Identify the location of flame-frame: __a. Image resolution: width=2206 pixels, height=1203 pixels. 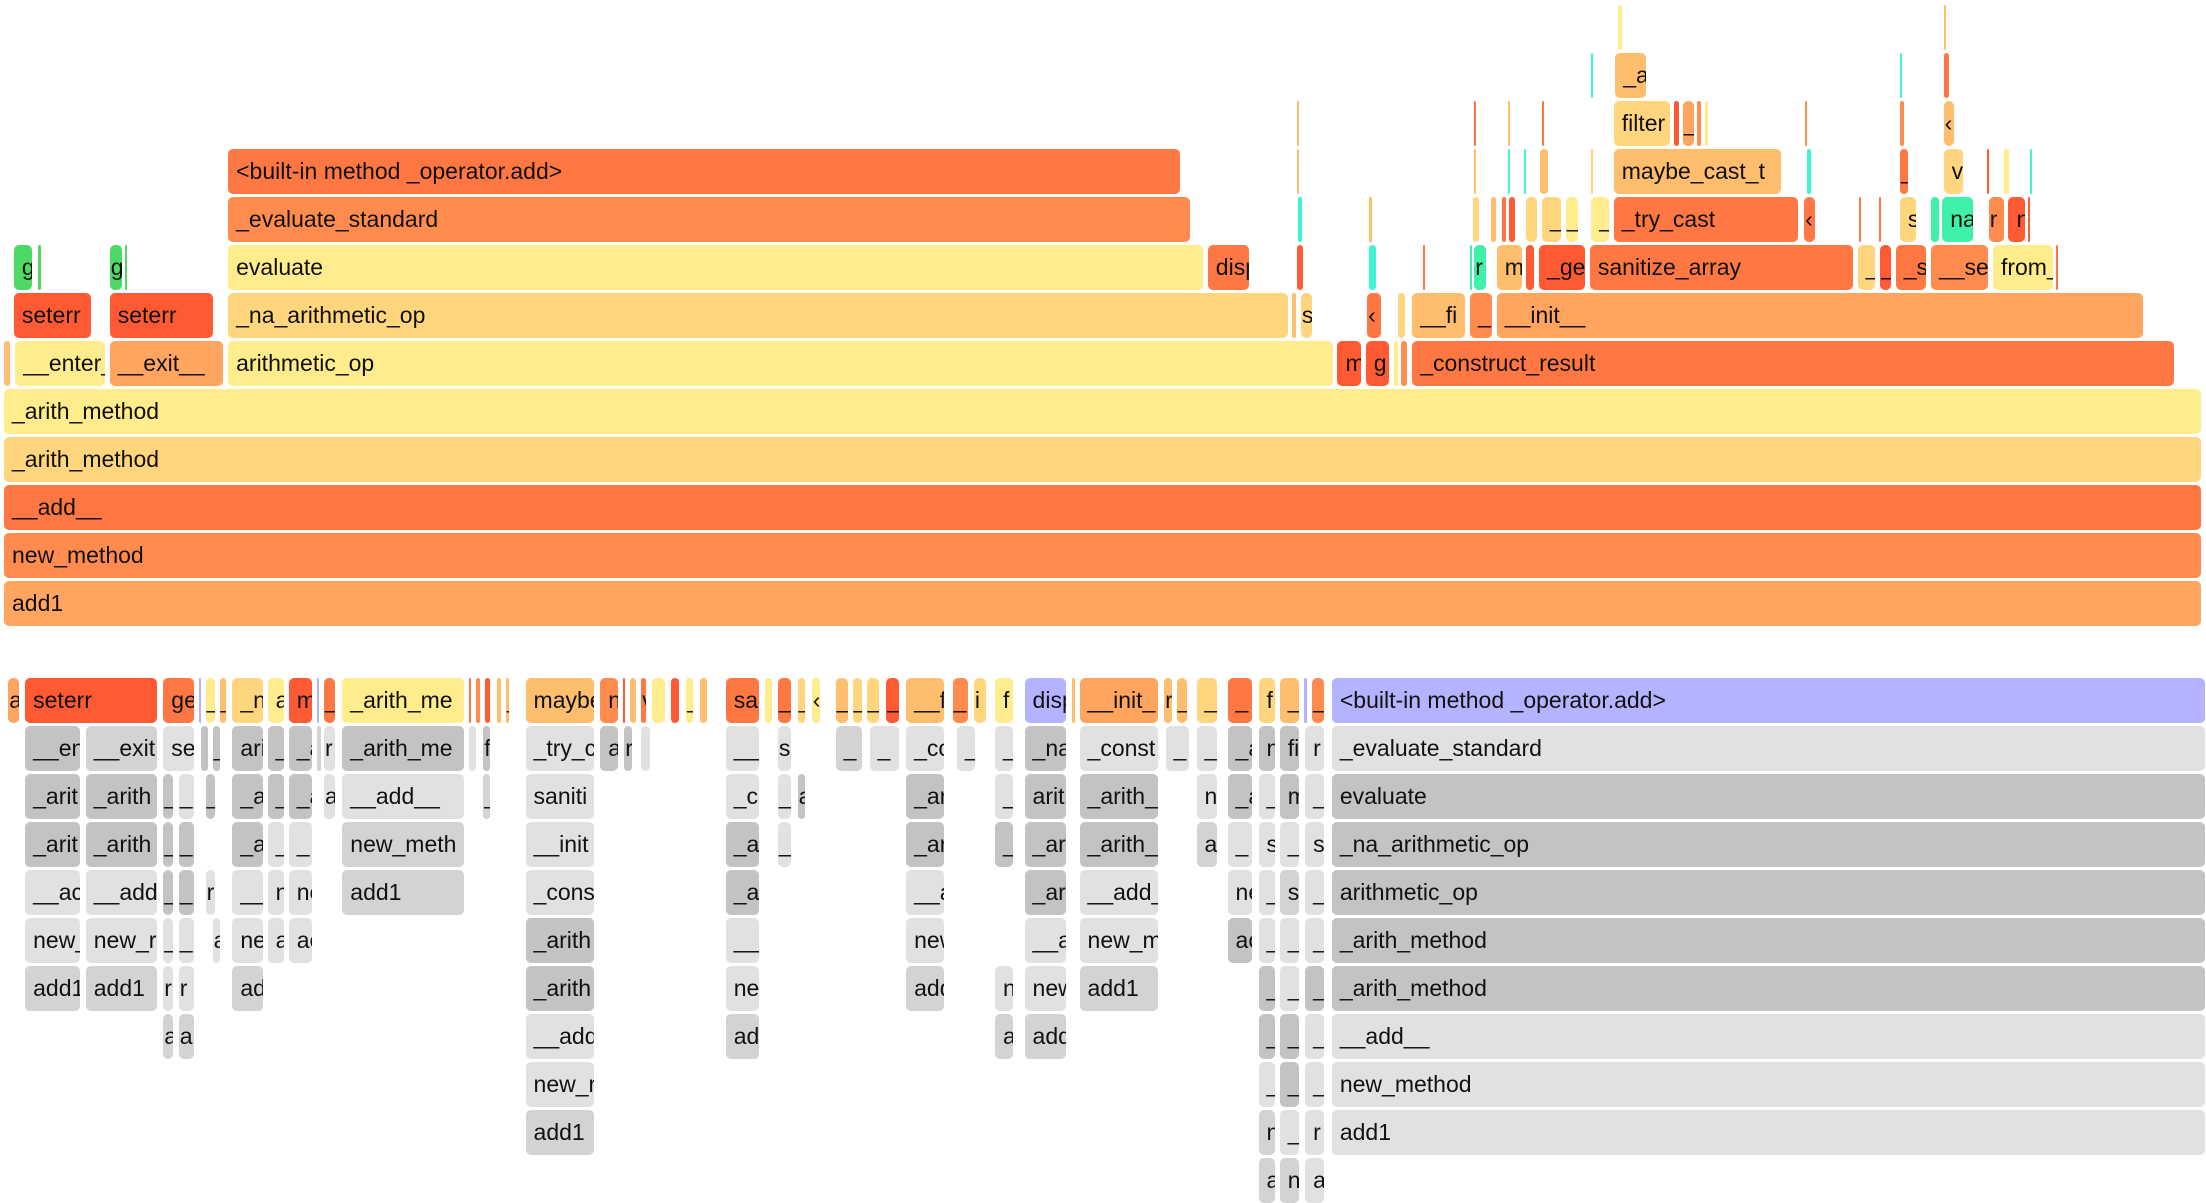
(1045, 940).